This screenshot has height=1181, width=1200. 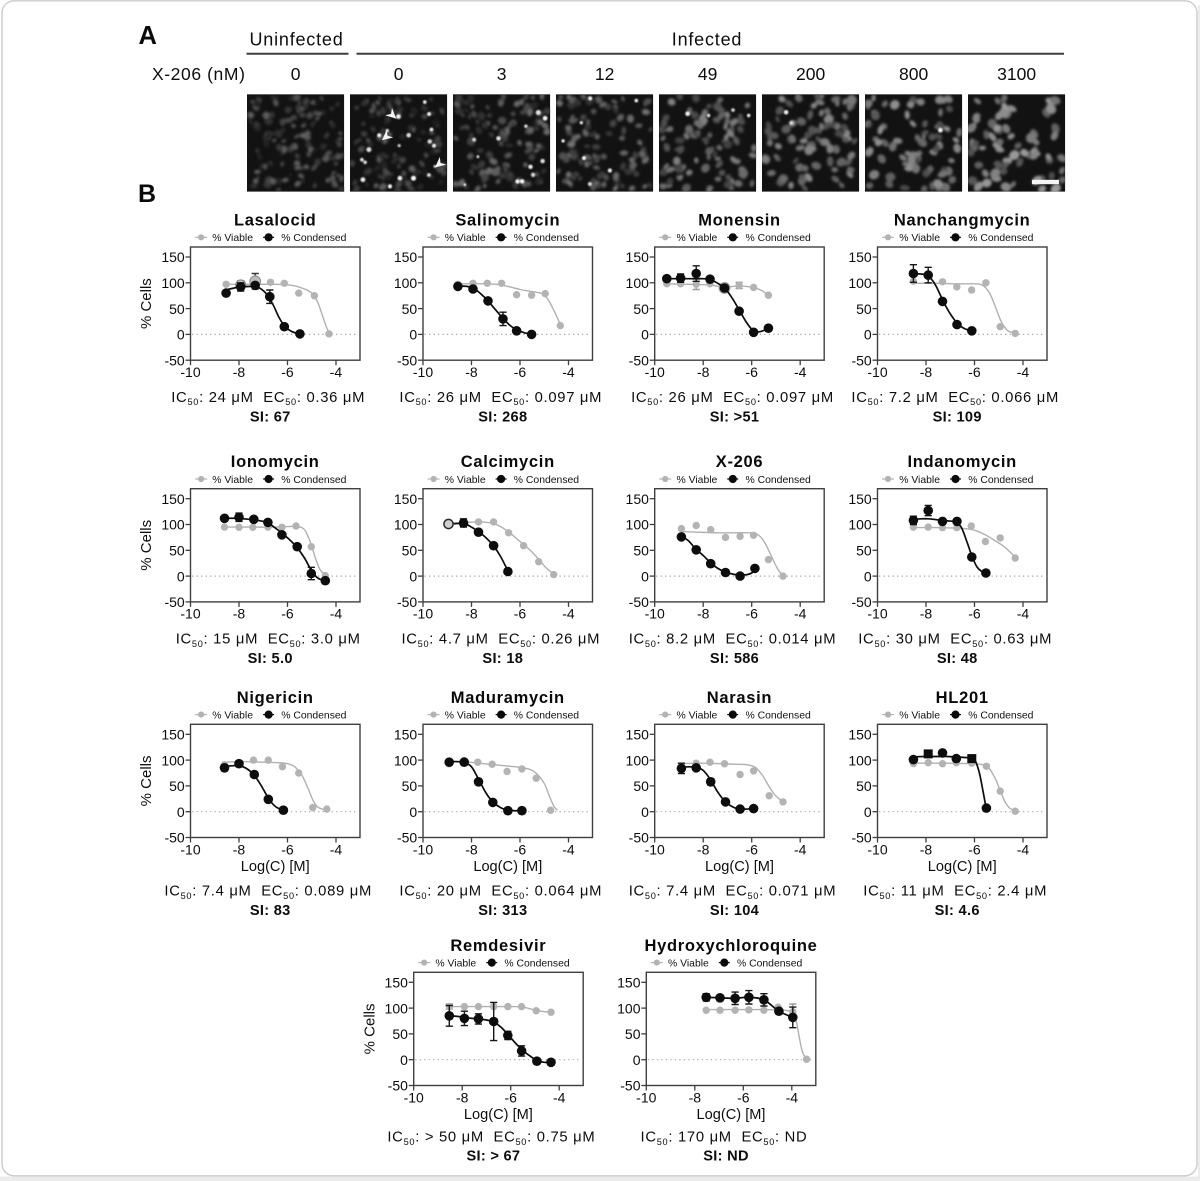 What do you see at coordinates (502, 659) in the screenshot?
I see `svg-text: SI: 18` at bounding box center [502, 659].